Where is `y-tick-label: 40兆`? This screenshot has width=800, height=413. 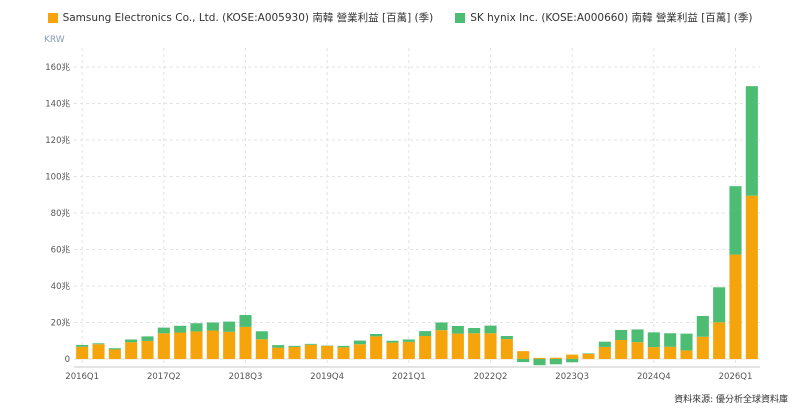
y-tick-label: 40兆 is located at coordinates (61, 286).